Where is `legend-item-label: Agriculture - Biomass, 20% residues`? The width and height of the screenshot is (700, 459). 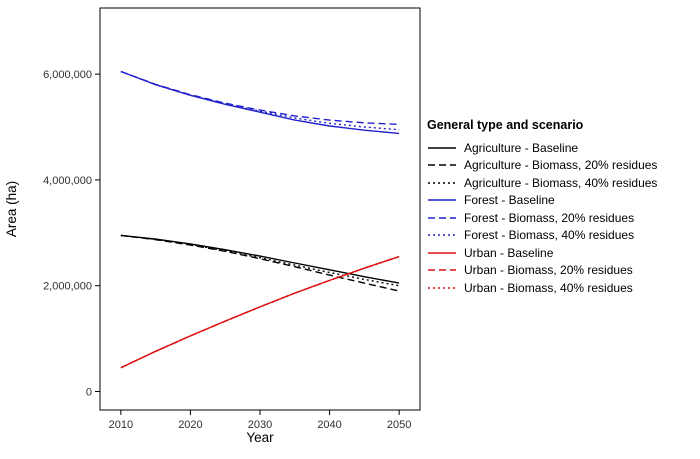 legend-item-label: Agriculture - Biomass, 20% residues is located at coordinates (561, 165).